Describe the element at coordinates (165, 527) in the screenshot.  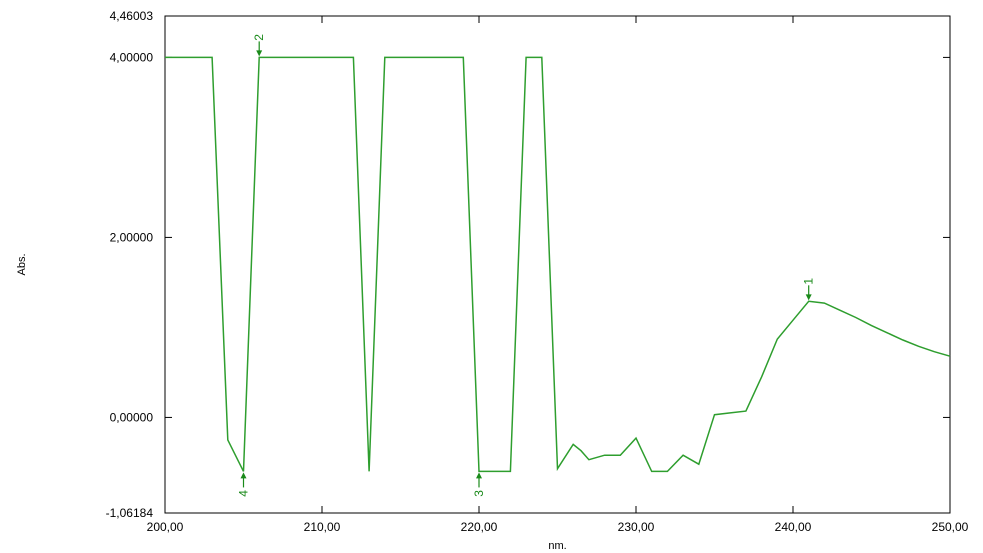
I see `x-tick-label: 200,00` at that location.